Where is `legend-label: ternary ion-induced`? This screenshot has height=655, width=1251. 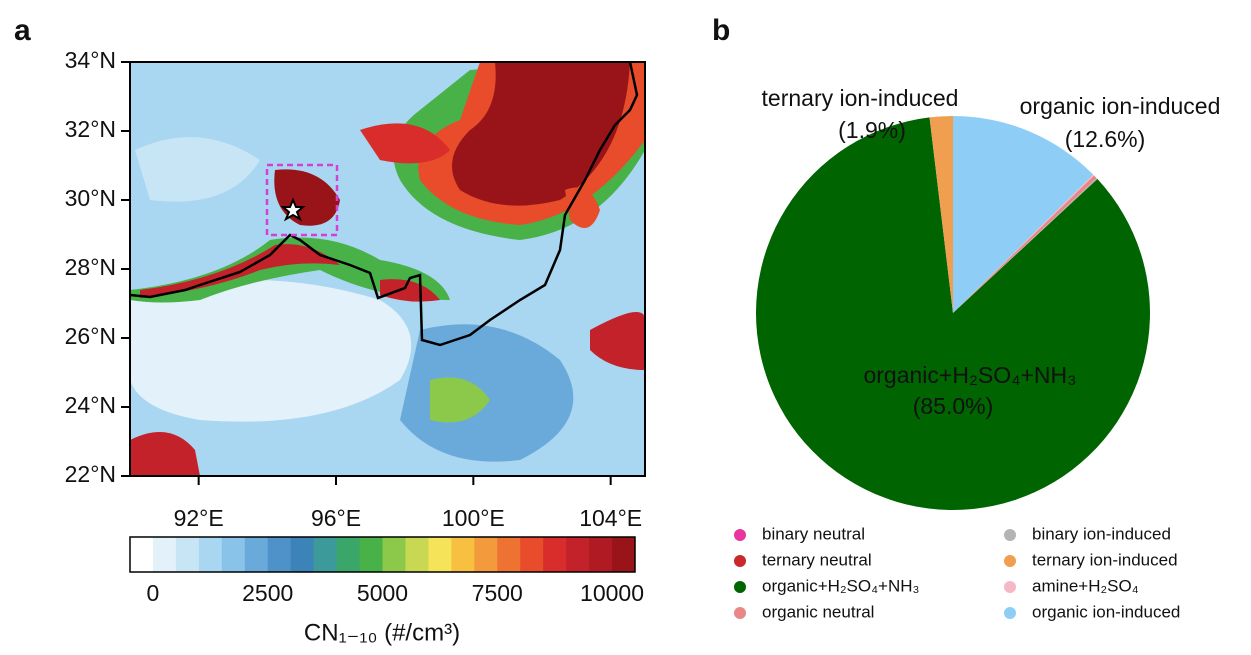 legend-label: ternary ion-induced is located at coordinates (1105, 559).